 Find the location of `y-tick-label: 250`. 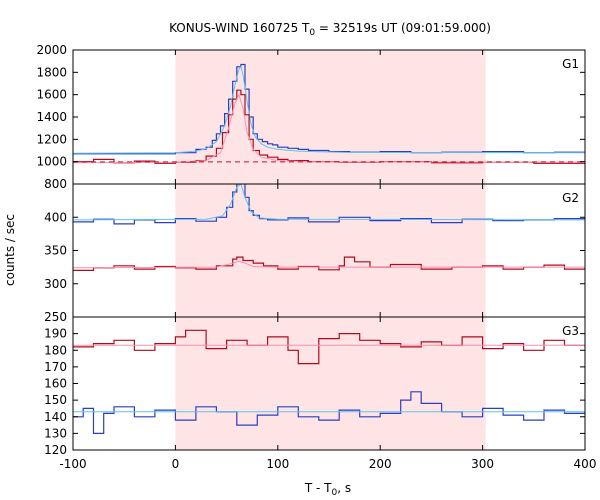

y-tick-label: 250 is located at coordinates (55, 317).